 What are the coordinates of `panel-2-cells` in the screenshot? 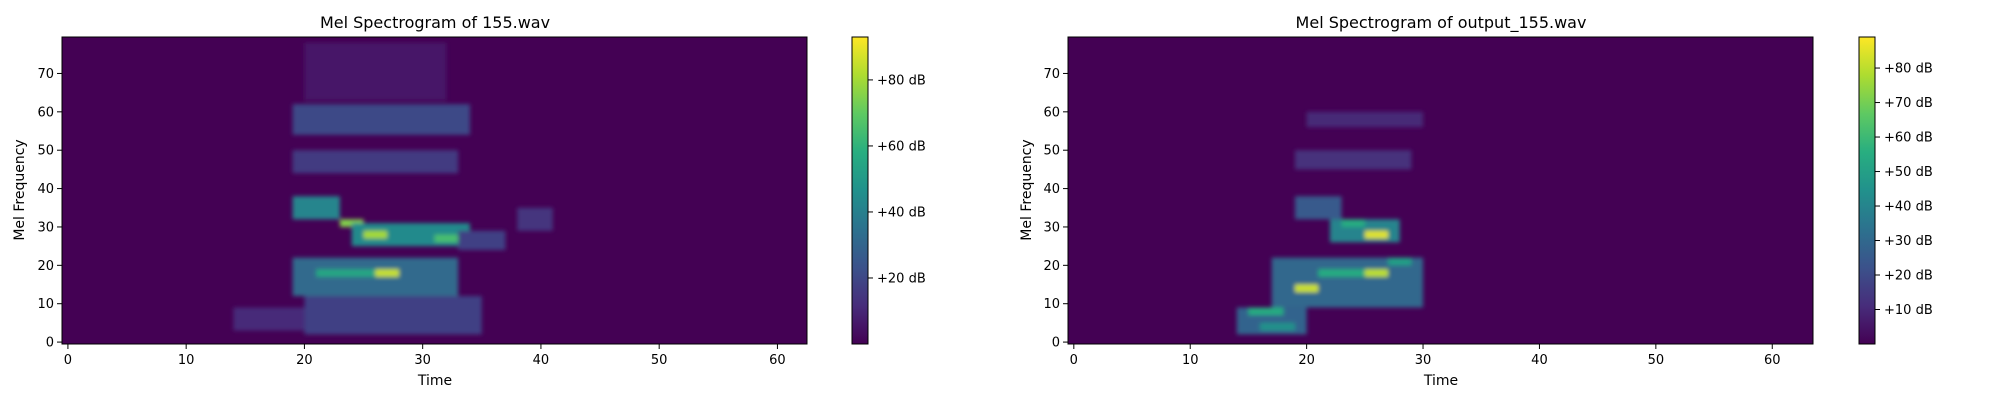 It's located at (1330, 223).